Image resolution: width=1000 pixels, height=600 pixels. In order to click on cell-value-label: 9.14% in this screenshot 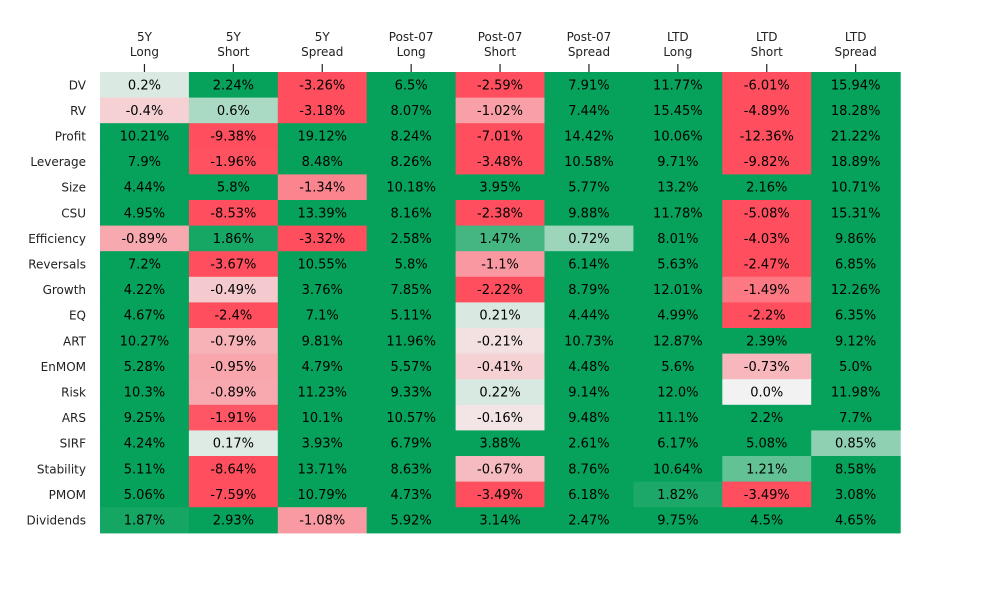, I will do `click(588, 393)`.